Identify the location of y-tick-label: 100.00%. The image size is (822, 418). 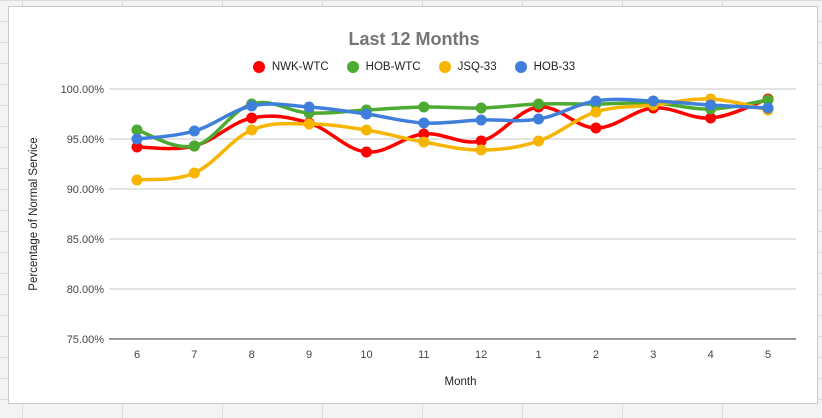
(83, 90).